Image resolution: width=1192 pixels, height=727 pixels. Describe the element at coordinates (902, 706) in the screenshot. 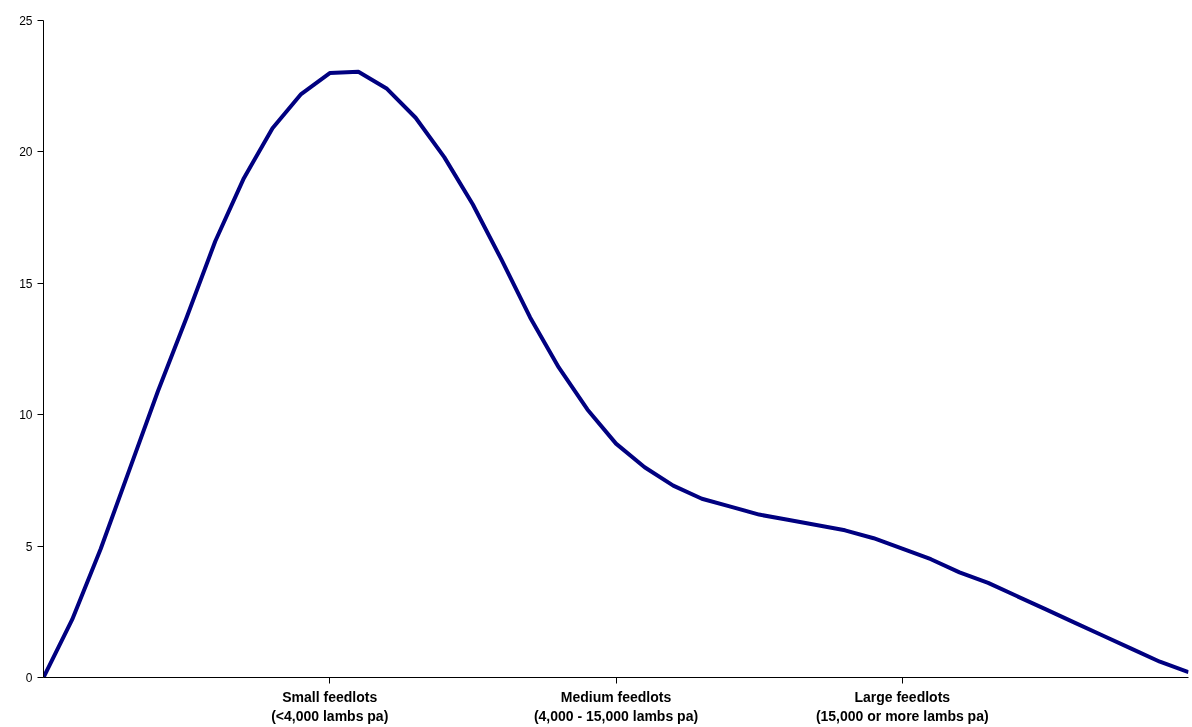

I see `x-tick-label: Large feedlots (15,000 or more lambs pa)` at that location.